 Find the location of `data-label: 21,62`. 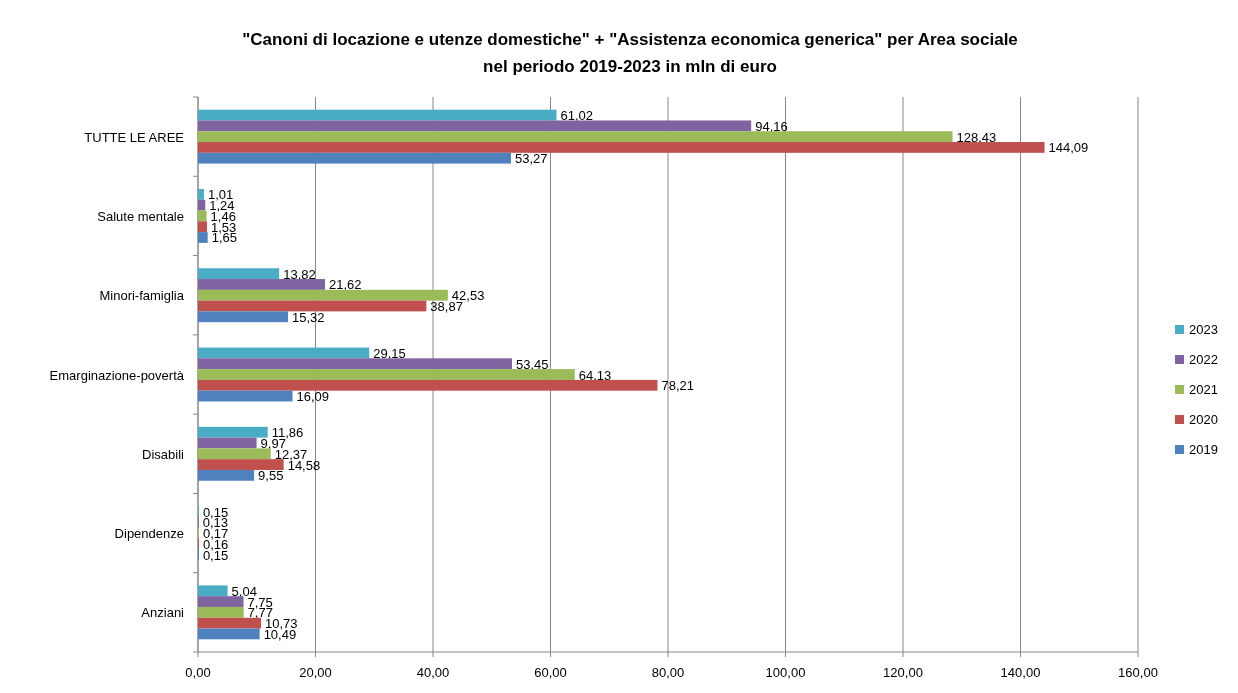

data-label: 21,62 is located at coordinates (345, 285).